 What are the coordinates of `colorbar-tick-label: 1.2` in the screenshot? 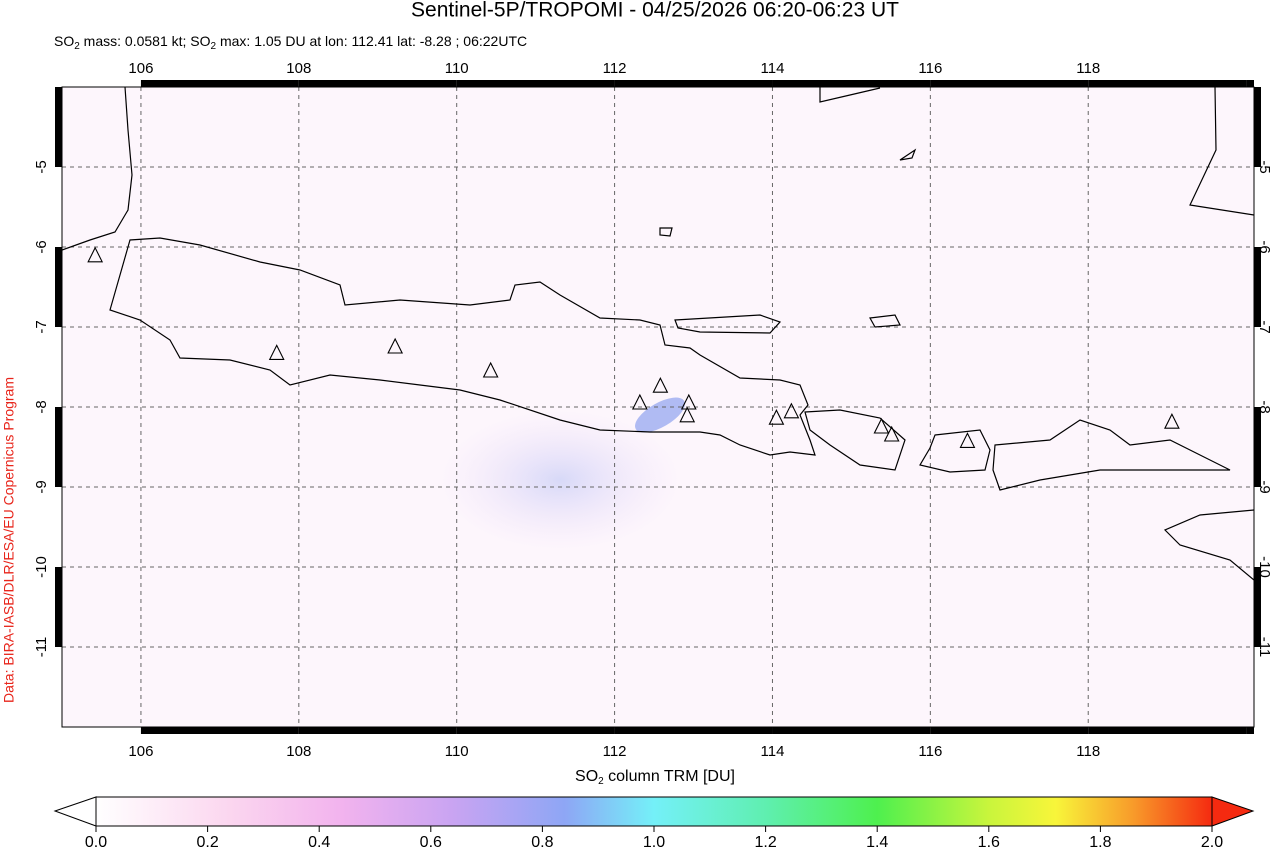 It's located at (765, 842).